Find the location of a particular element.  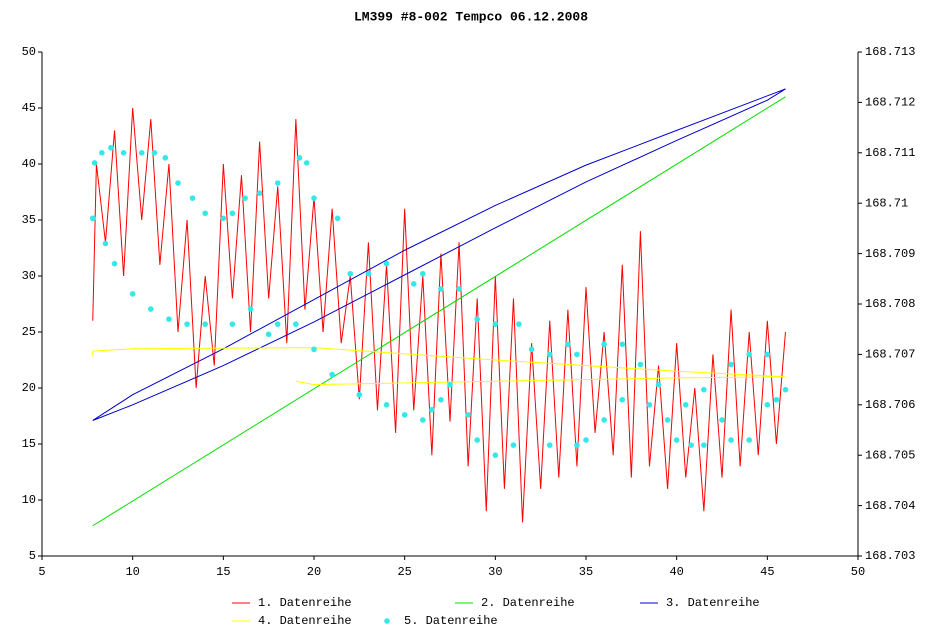

y-tick-label: 20 is located at coordinates (29, 388).